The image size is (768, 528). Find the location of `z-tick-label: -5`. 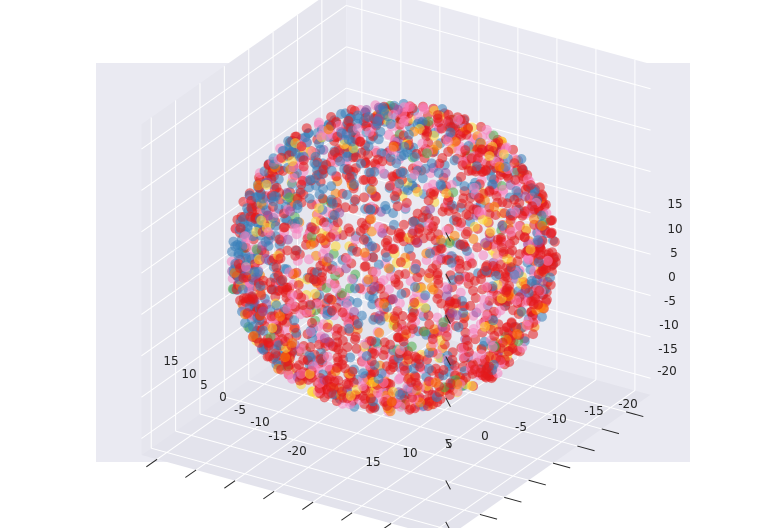

z-tick-label: -5 is located at coordinates (670, 301).